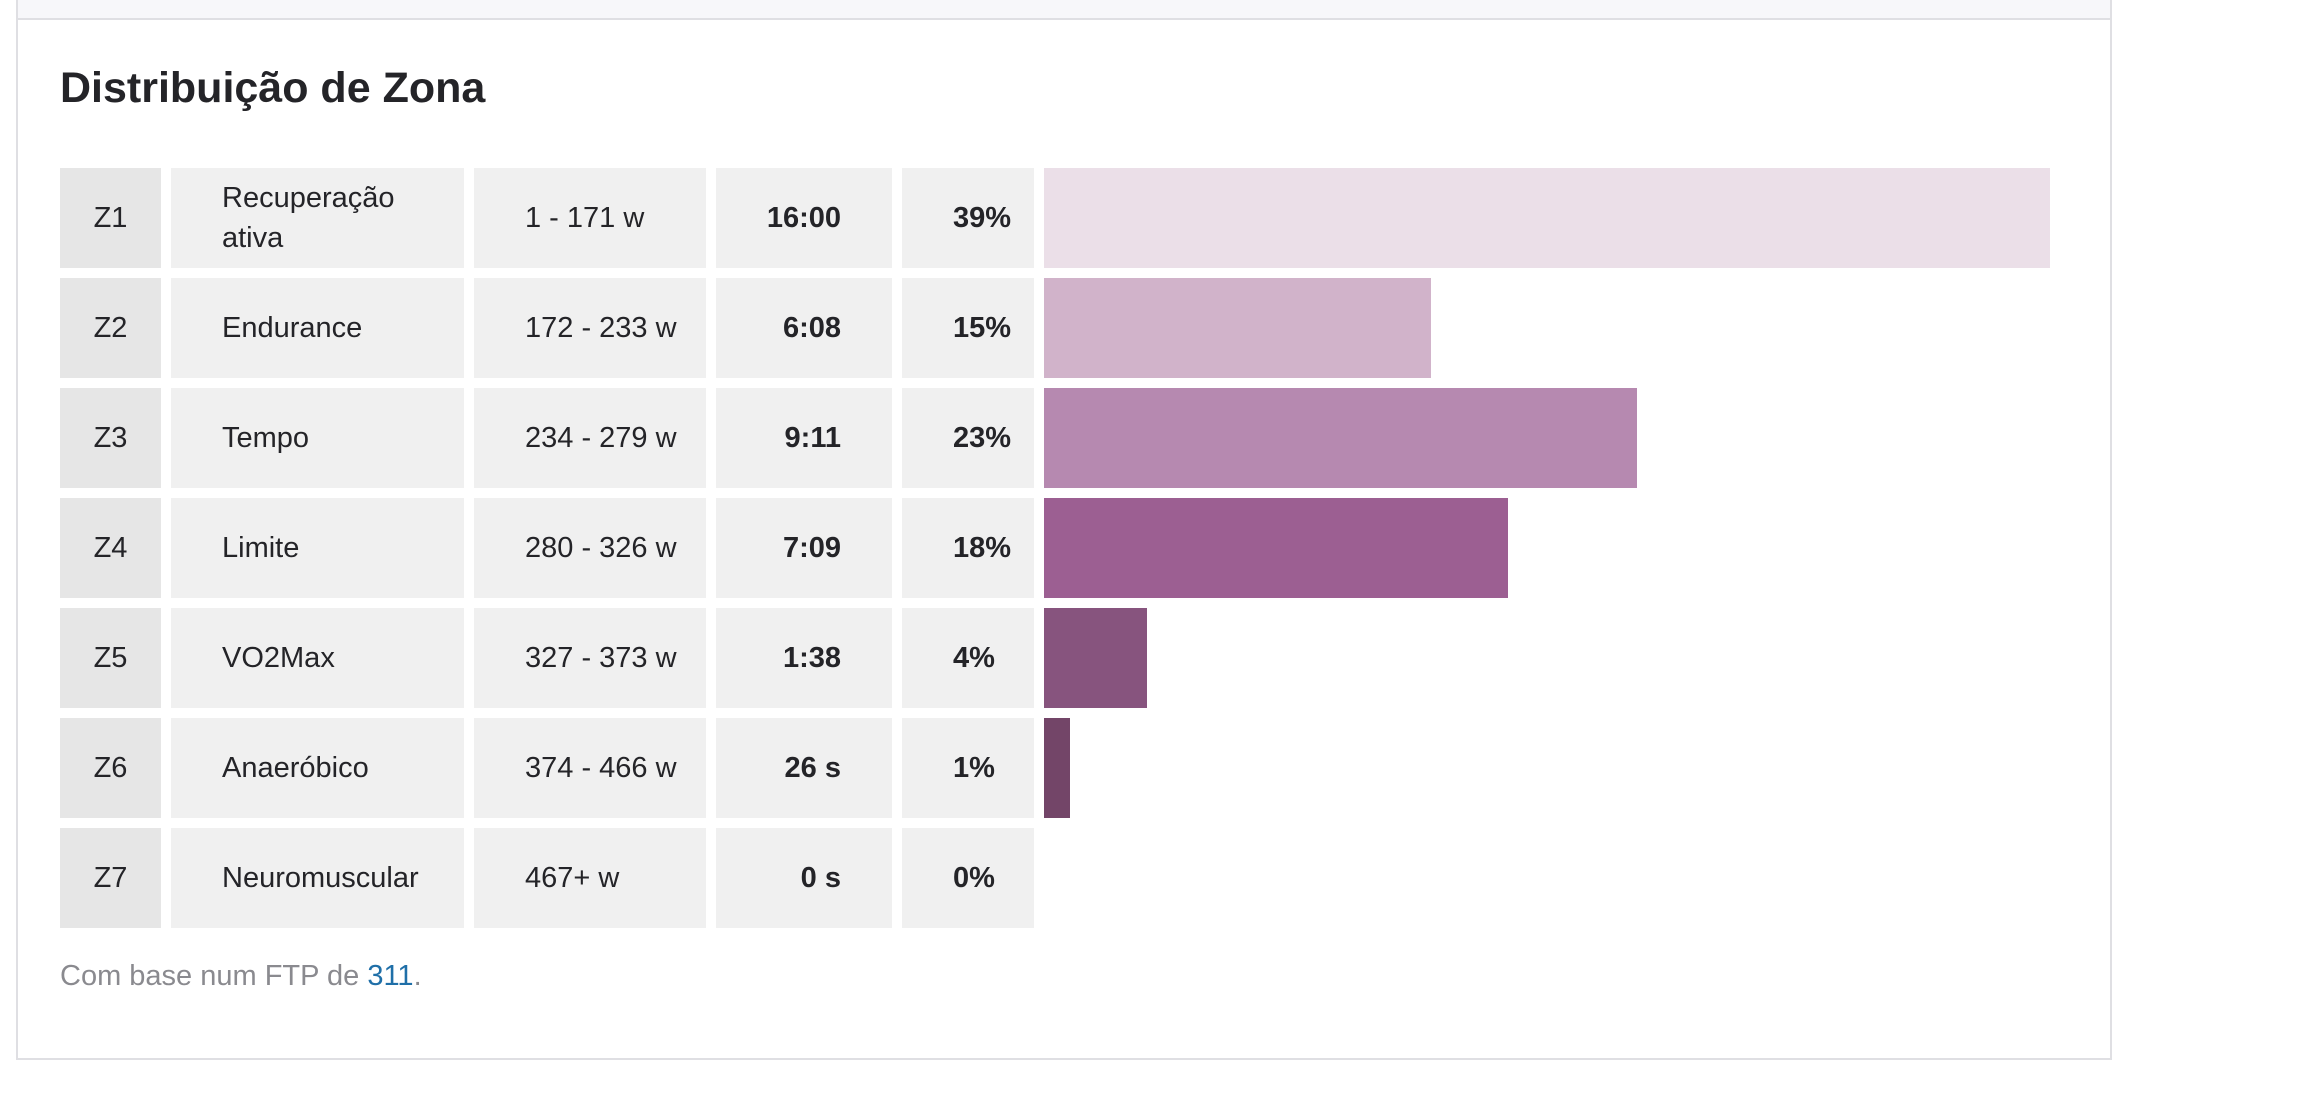  I want to click on zone-label: Z3, so click(110, 438).